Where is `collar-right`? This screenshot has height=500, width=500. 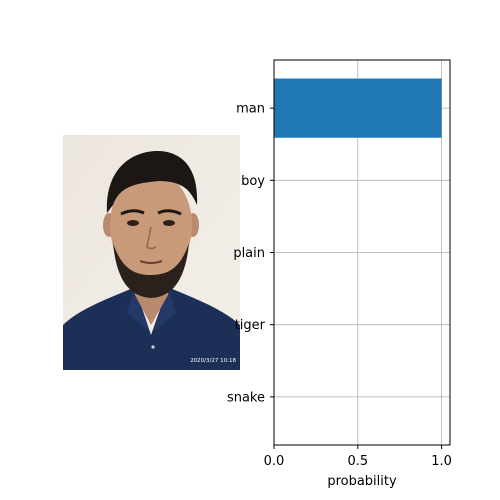 collar-right is located at coordinates (165, 309).